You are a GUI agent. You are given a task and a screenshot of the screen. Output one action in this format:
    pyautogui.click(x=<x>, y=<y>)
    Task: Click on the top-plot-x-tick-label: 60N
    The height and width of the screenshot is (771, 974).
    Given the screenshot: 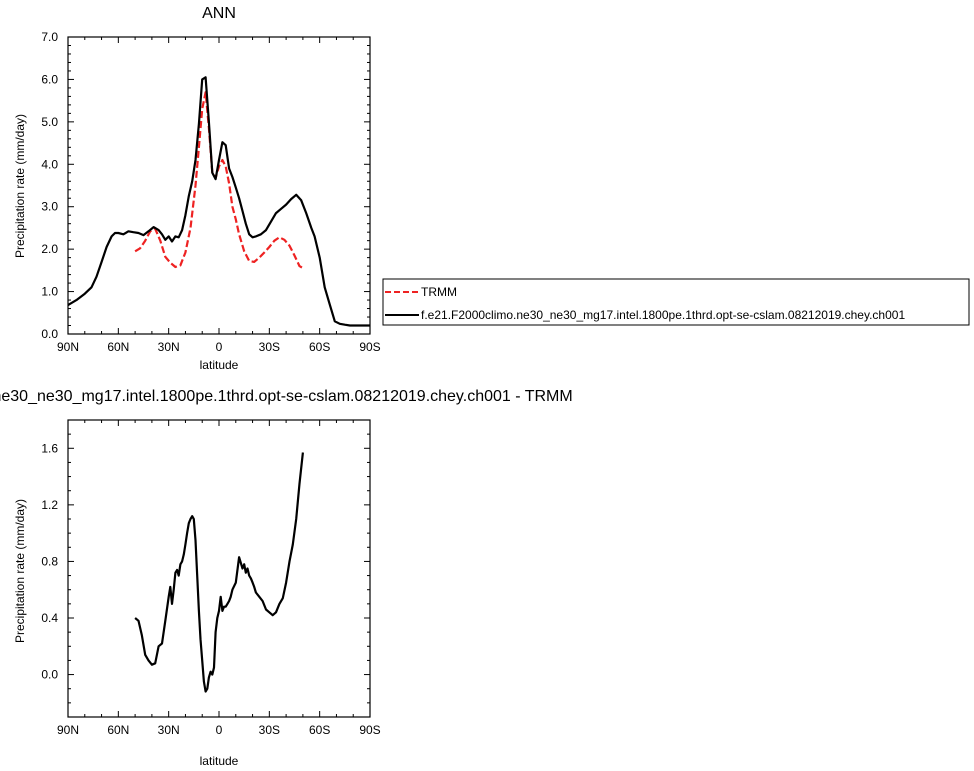 What is the action you would take?
    pyautogui.click(x=118, y=347)
    